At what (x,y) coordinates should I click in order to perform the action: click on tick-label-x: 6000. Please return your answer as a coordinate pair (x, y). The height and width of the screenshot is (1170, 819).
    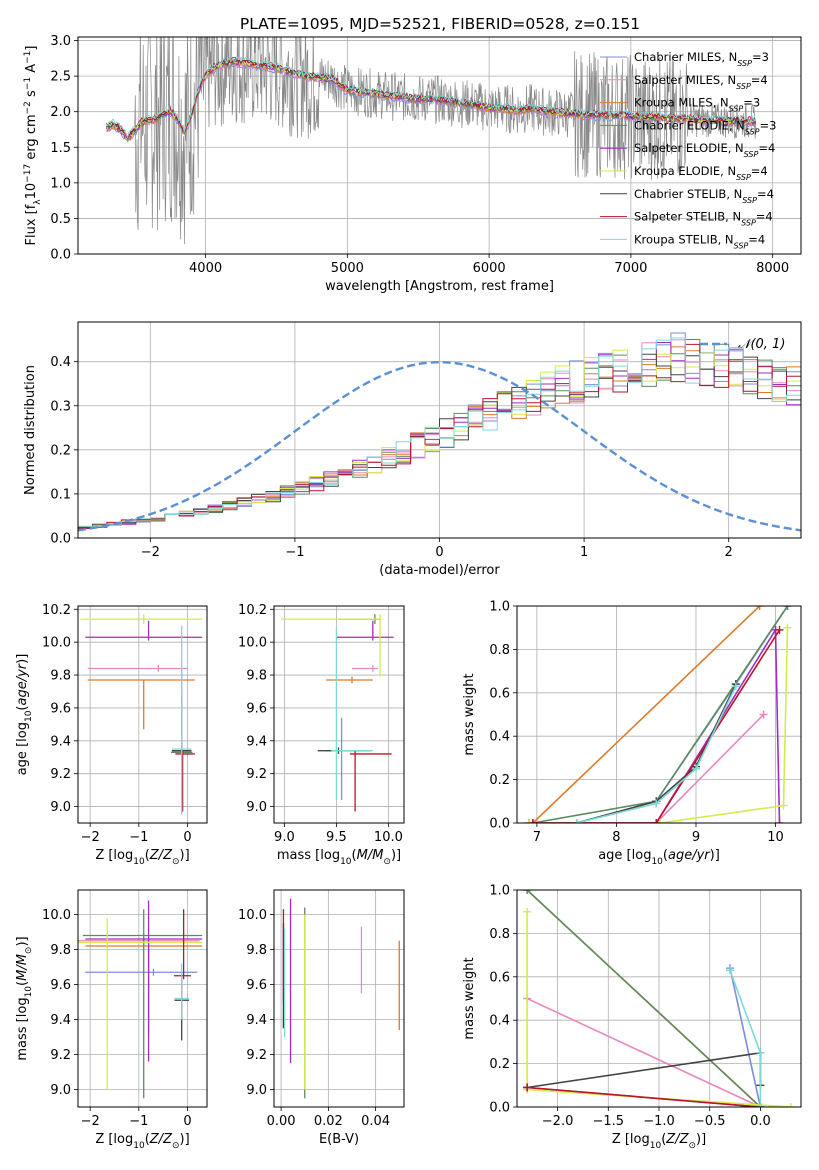
    Looking at the image, I should click on (489, 268).